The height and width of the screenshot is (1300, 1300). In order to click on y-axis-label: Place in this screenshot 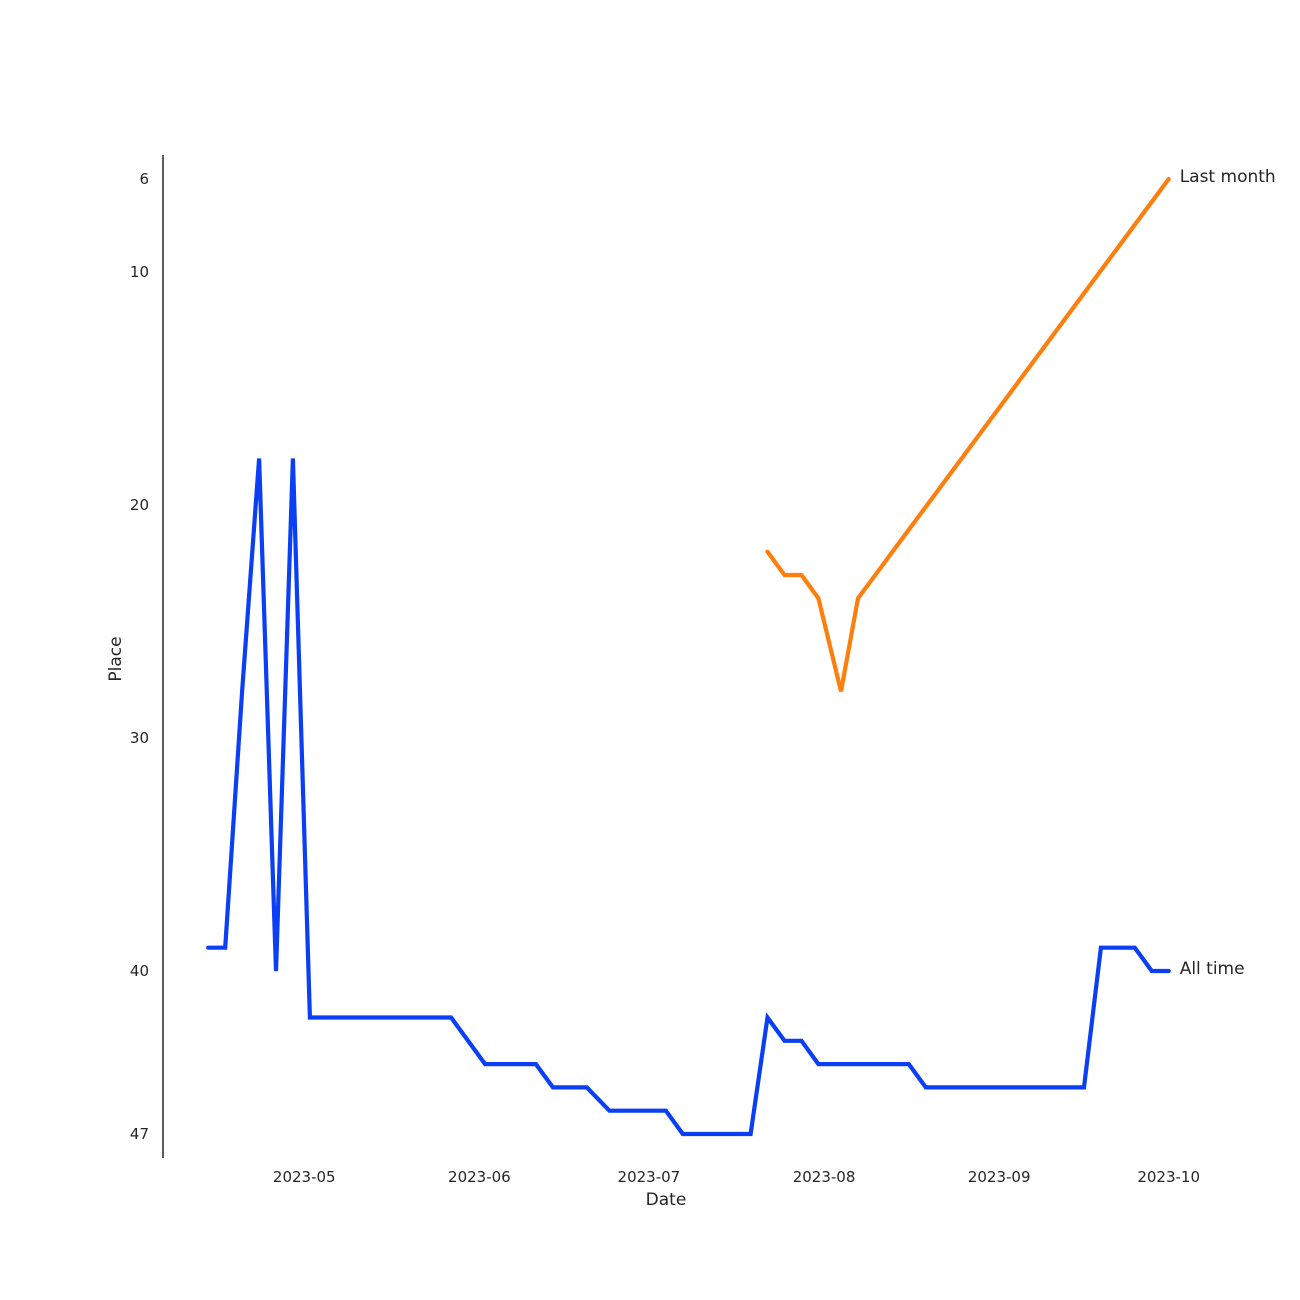, I will do `click(116, 658)`.